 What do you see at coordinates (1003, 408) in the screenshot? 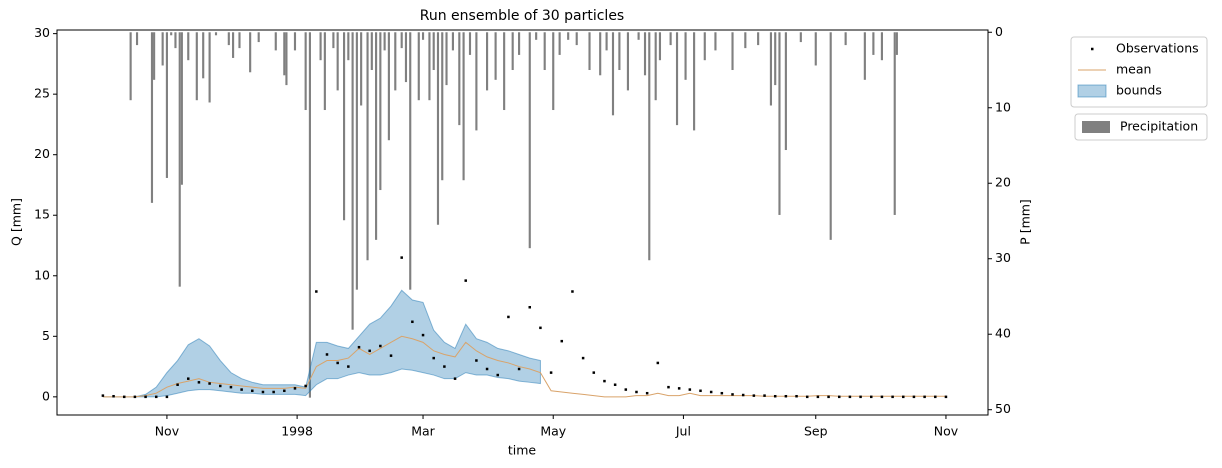
I see `y2-tick-label: 50` at bounding box center [1003, 408].